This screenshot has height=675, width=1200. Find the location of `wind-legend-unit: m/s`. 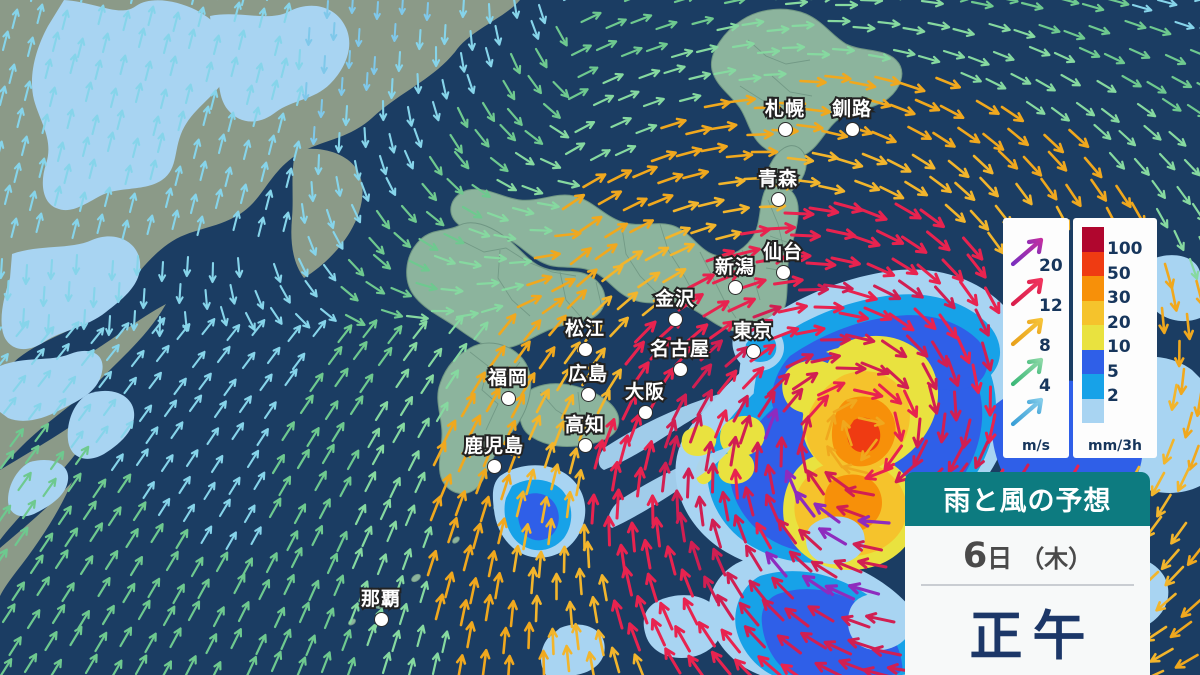

wind-legend-unit: m/s is located at coordinates (1036, 446).